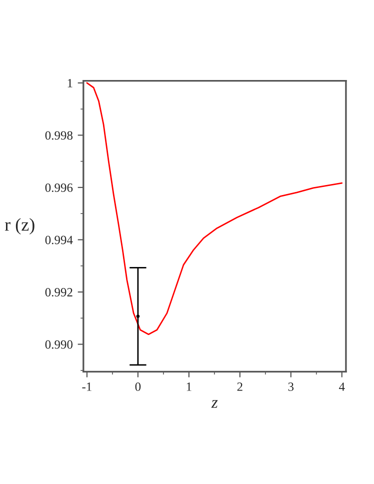 This screenshot has width=374, height=484. What do you see at coordinates (189, 386) in the screenshot?
I see `x-tick-label: 1` at bounding box center [189, 386].